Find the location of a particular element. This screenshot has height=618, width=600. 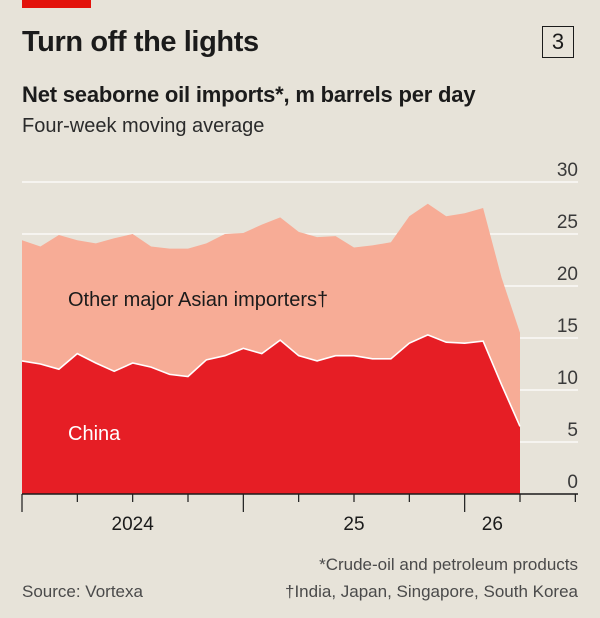

y-tick-label: 10 is located at coordinates (567, 378).